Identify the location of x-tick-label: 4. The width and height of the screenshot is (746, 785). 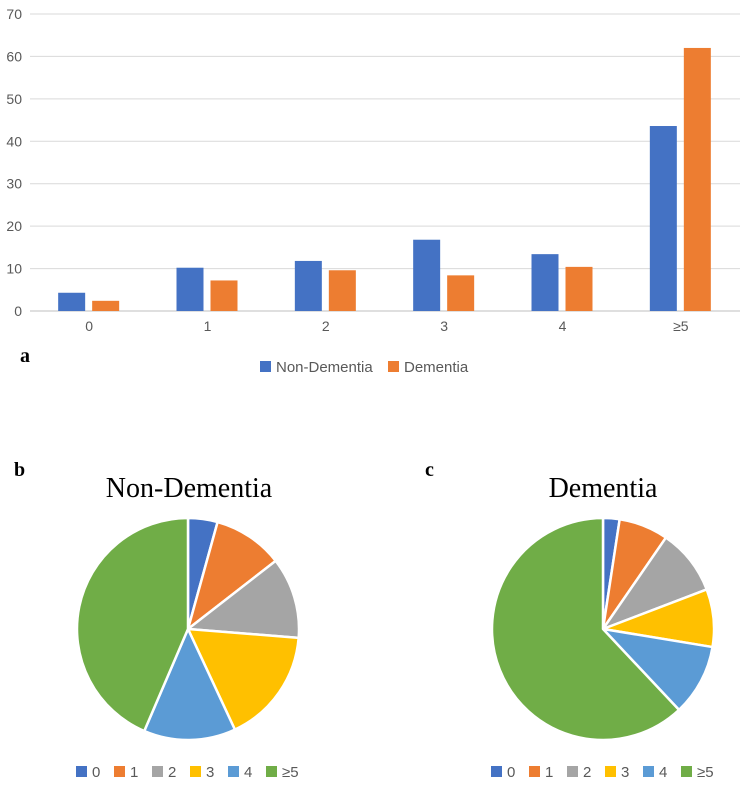
(563, 326).